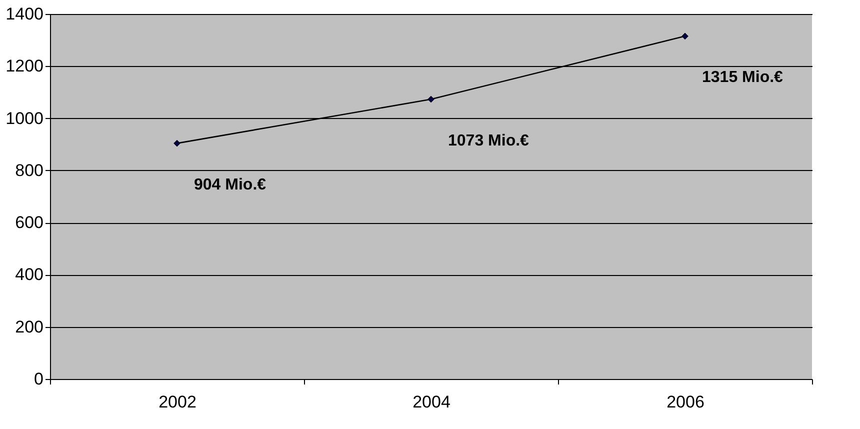 This screenshot has width=860, height=429. What do you see at coordinates (431, 402) in the screenshot?
I see `x-tick-label: 2004` at bounding box center [431, 402].